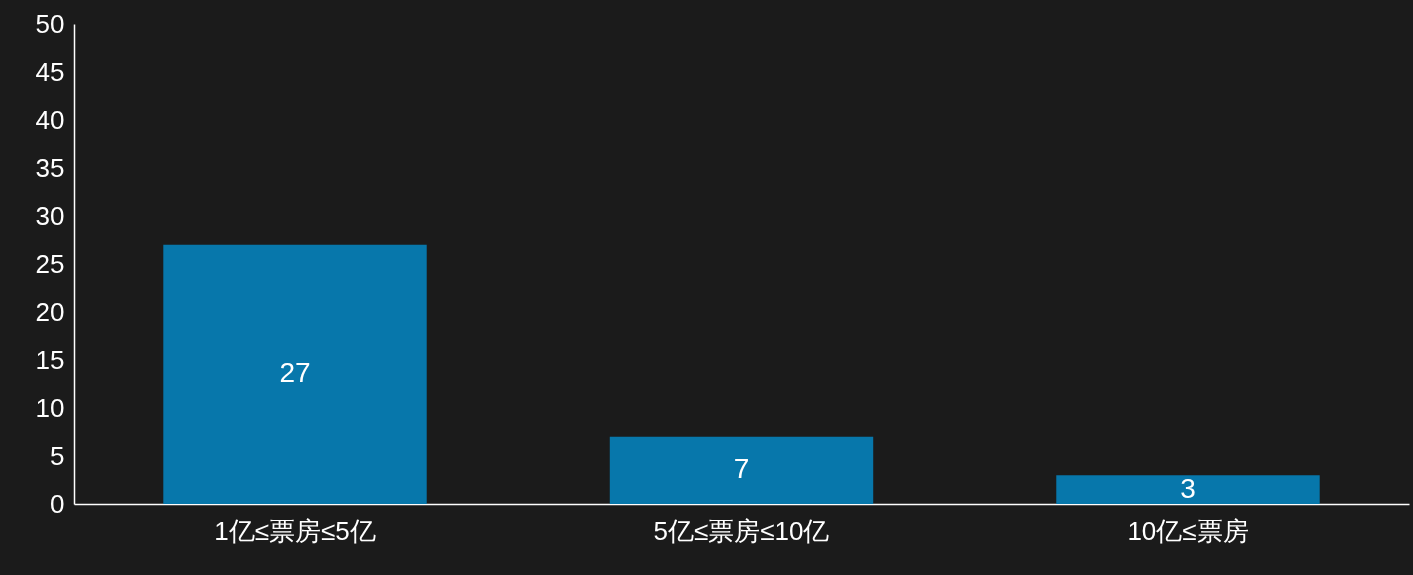  Describe the element at coordinates (57, 503) in the screenshot. I see `y-tick-label: 0` at that location.